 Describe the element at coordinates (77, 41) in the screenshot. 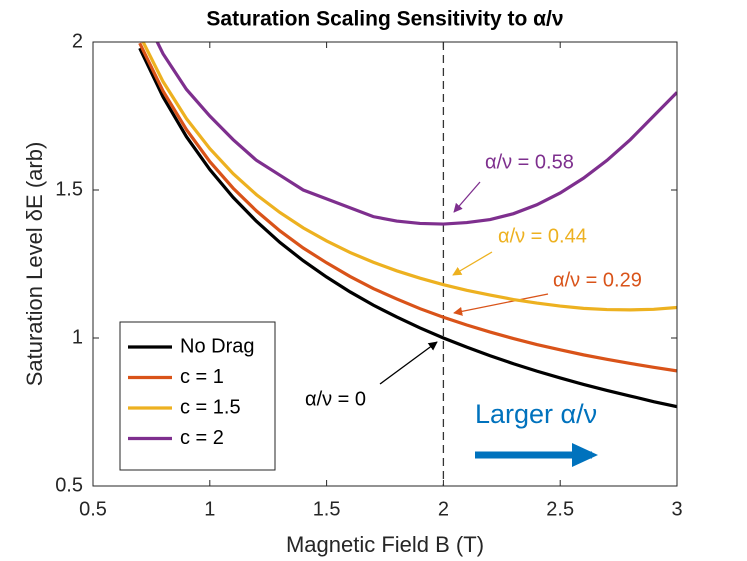

I see `y-tick-label: 2` at that location.